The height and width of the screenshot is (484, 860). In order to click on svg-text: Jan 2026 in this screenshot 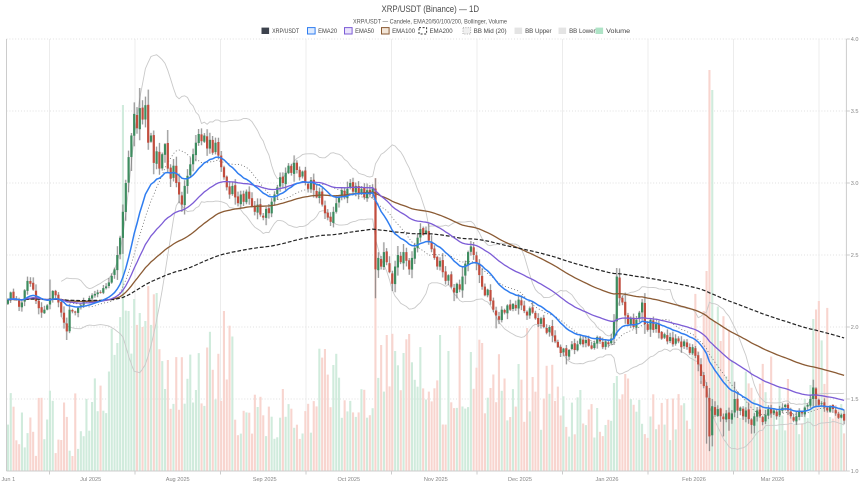, I will do `click(606, 480)`.